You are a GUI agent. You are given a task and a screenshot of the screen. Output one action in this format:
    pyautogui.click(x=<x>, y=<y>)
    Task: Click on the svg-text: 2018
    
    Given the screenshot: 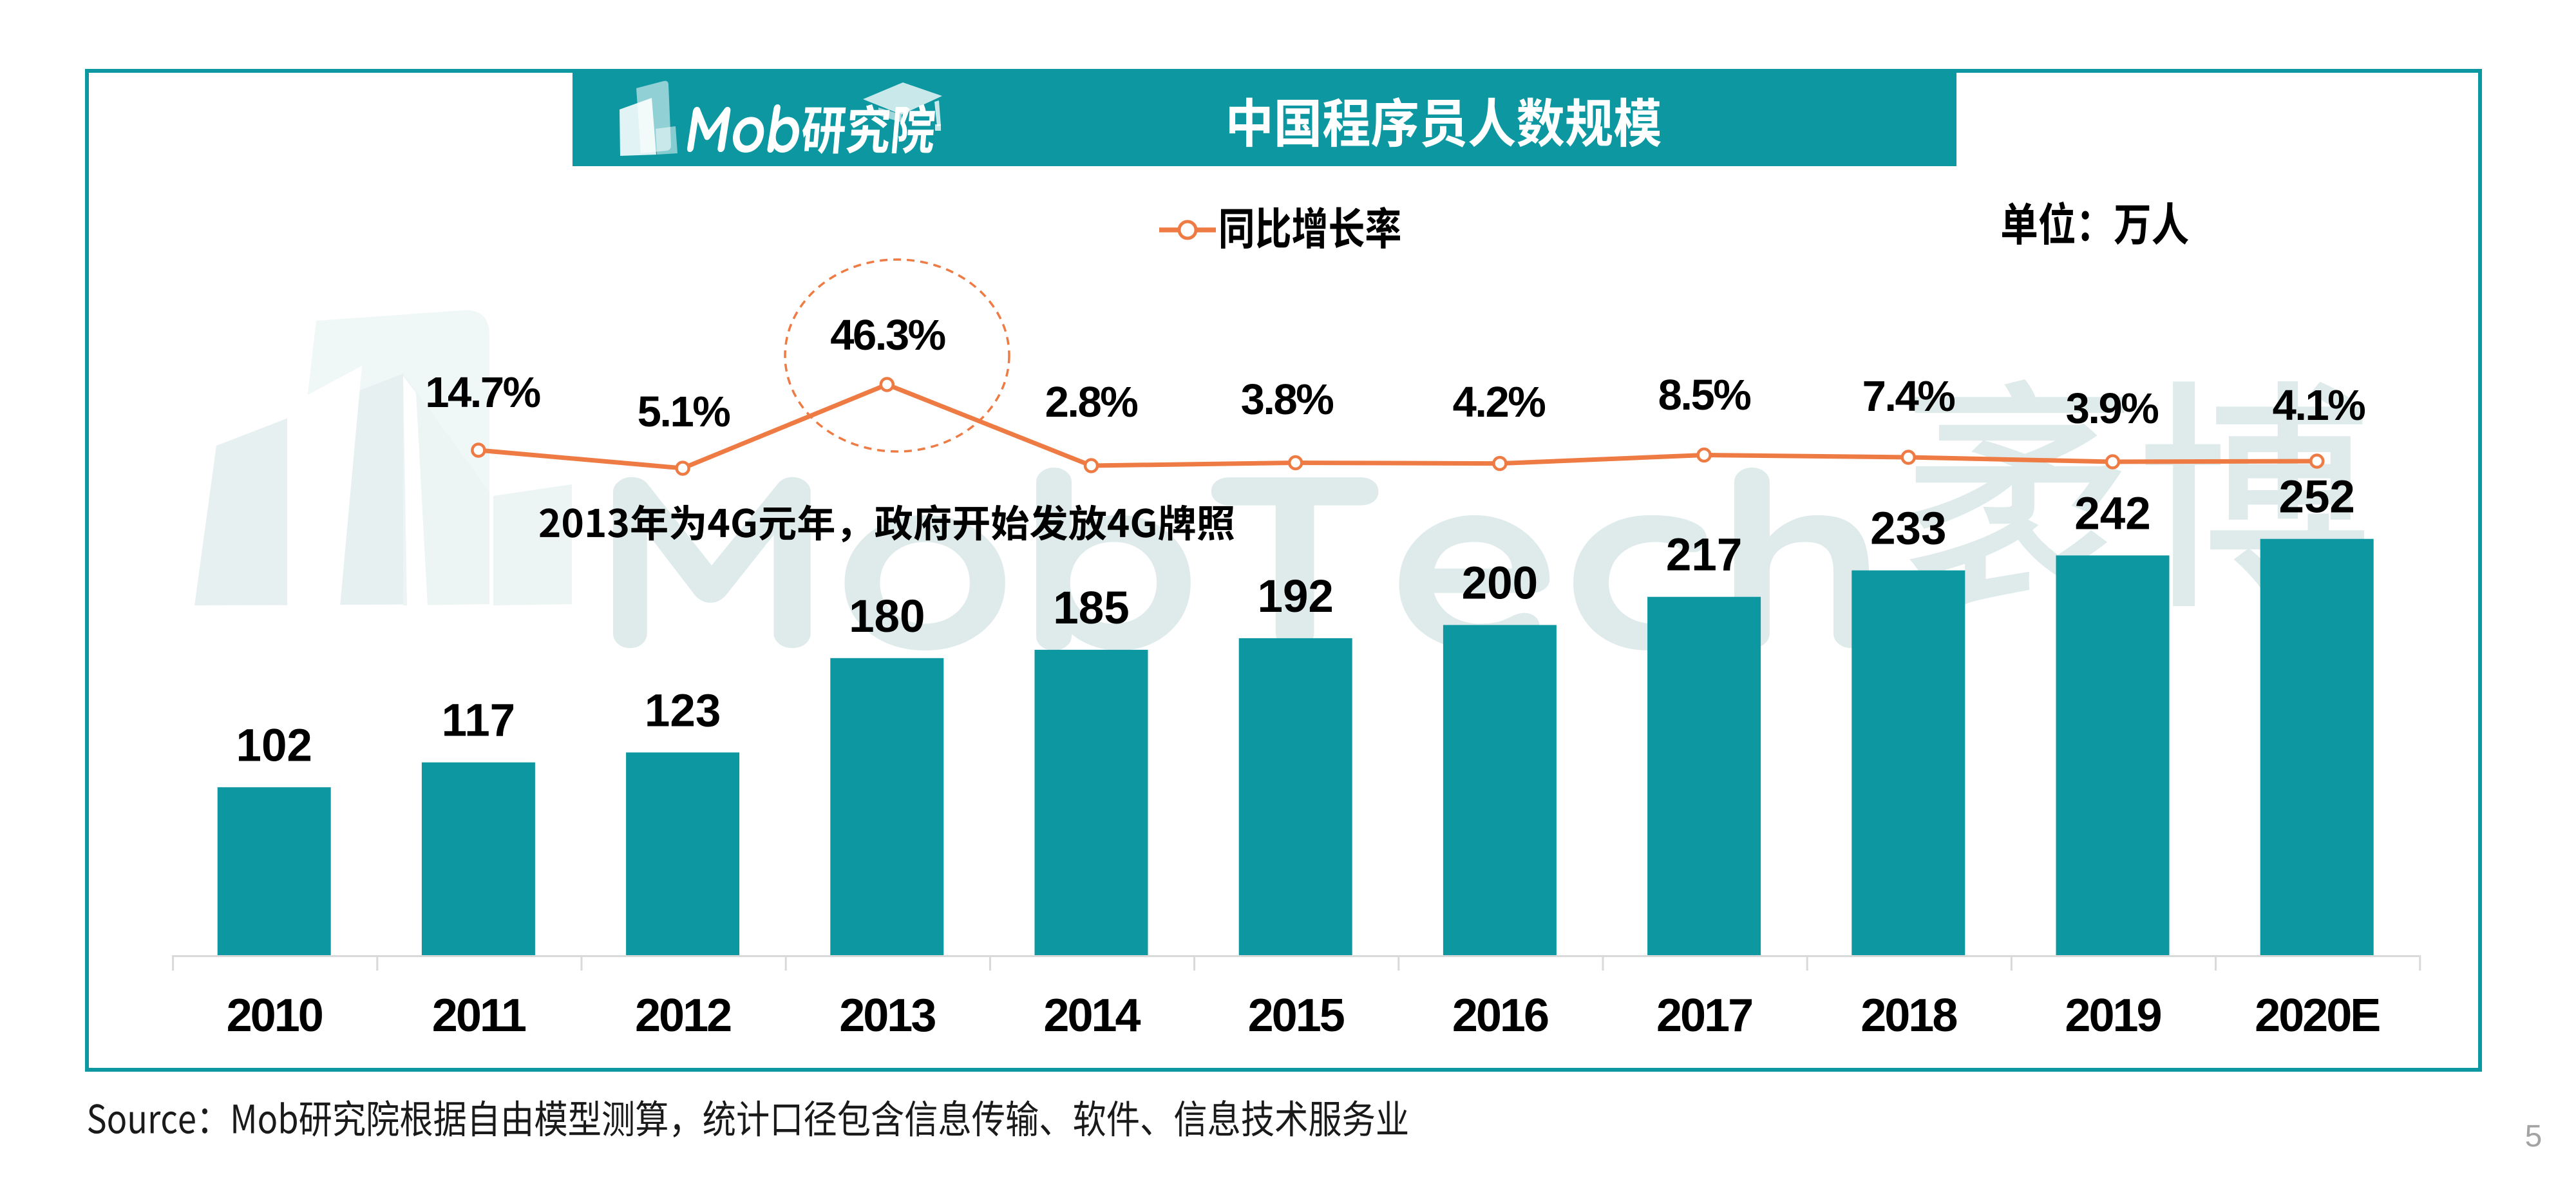 What is the action you would take?
    pyautogui.click(x=1909, y=1015)
    